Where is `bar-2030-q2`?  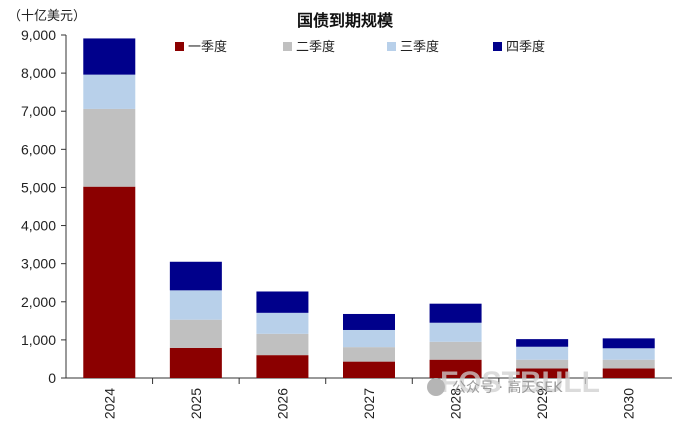
bar-2030-q2 is located at coordinates (628, 364).